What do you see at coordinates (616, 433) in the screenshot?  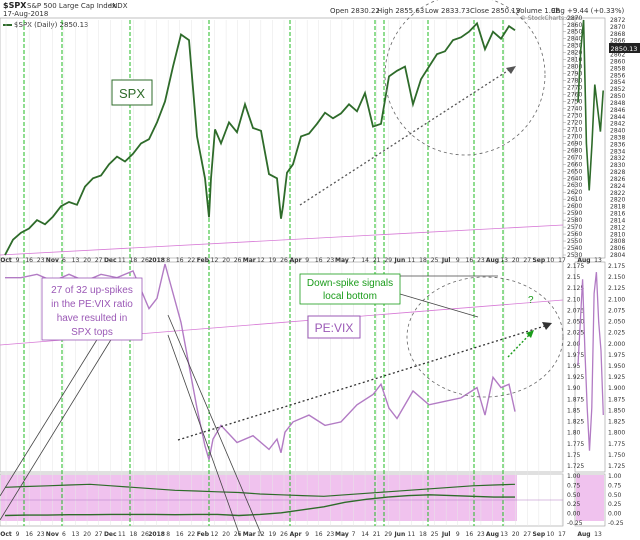 I see `inset-ratio-y-tick-label: 1.800` at bounding box center [616, 433].